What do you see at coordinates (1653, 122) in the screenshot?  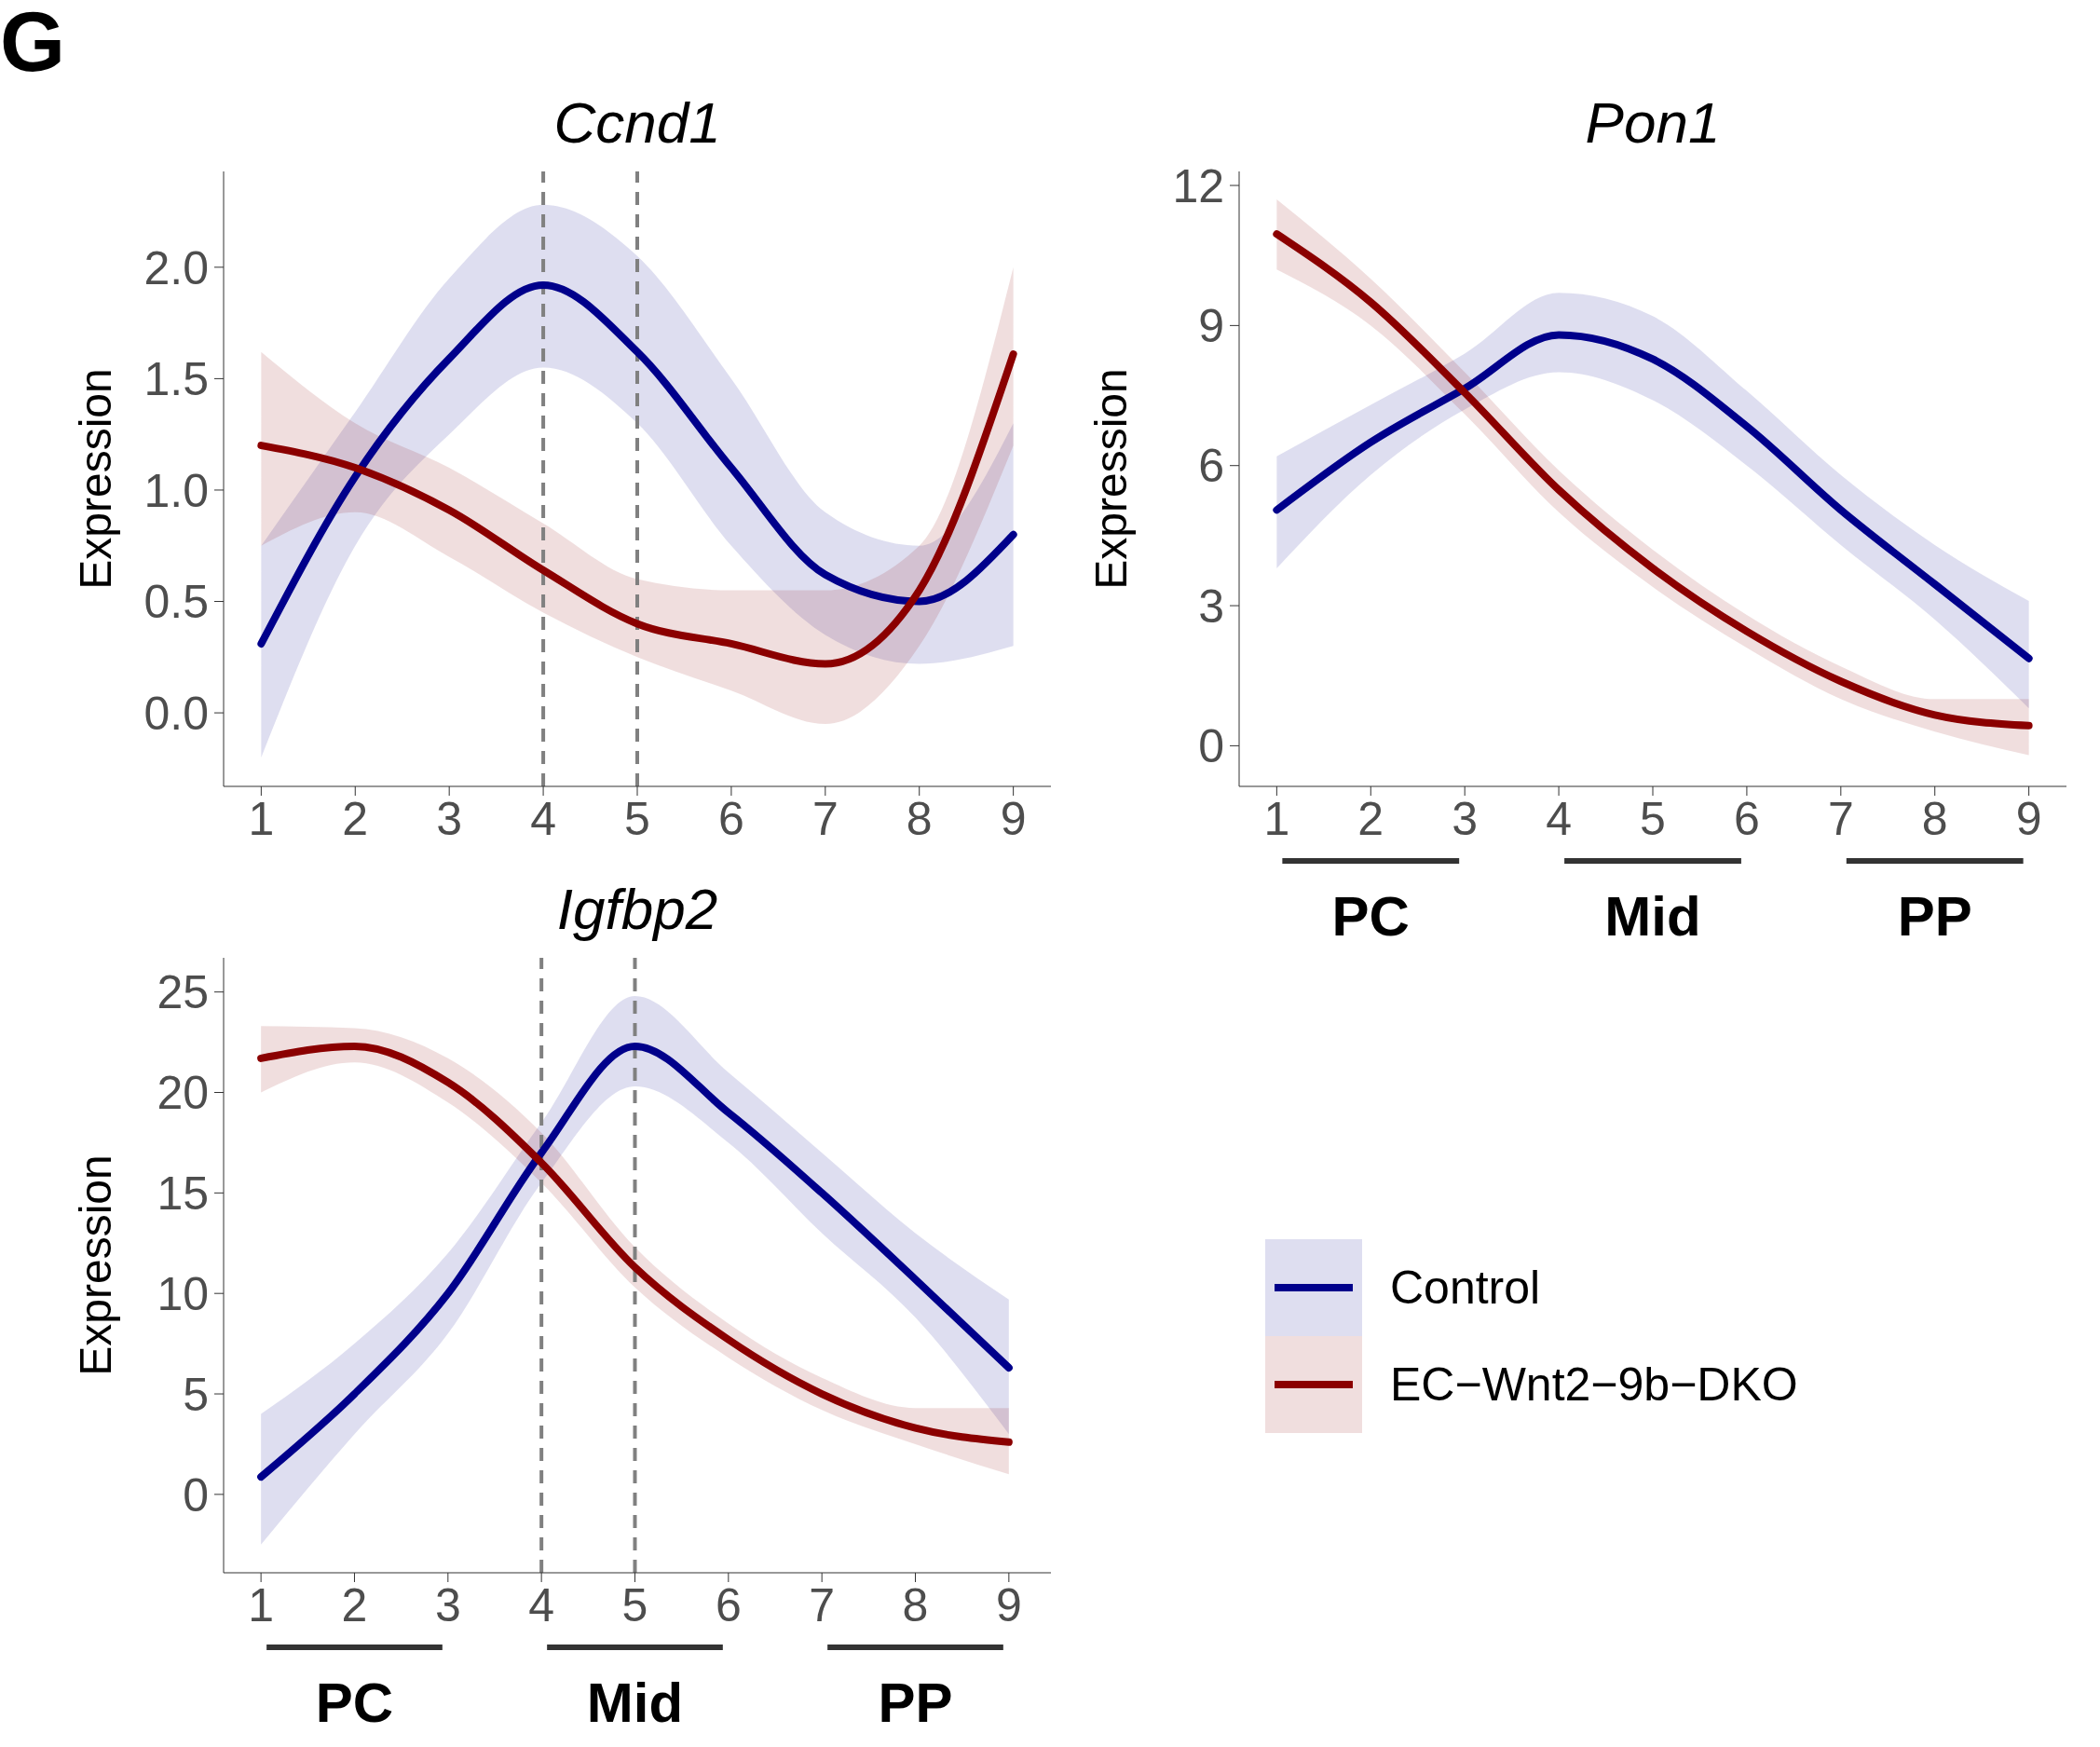 I see `chart-title: Pon1` at bounding box center [1653, 122].